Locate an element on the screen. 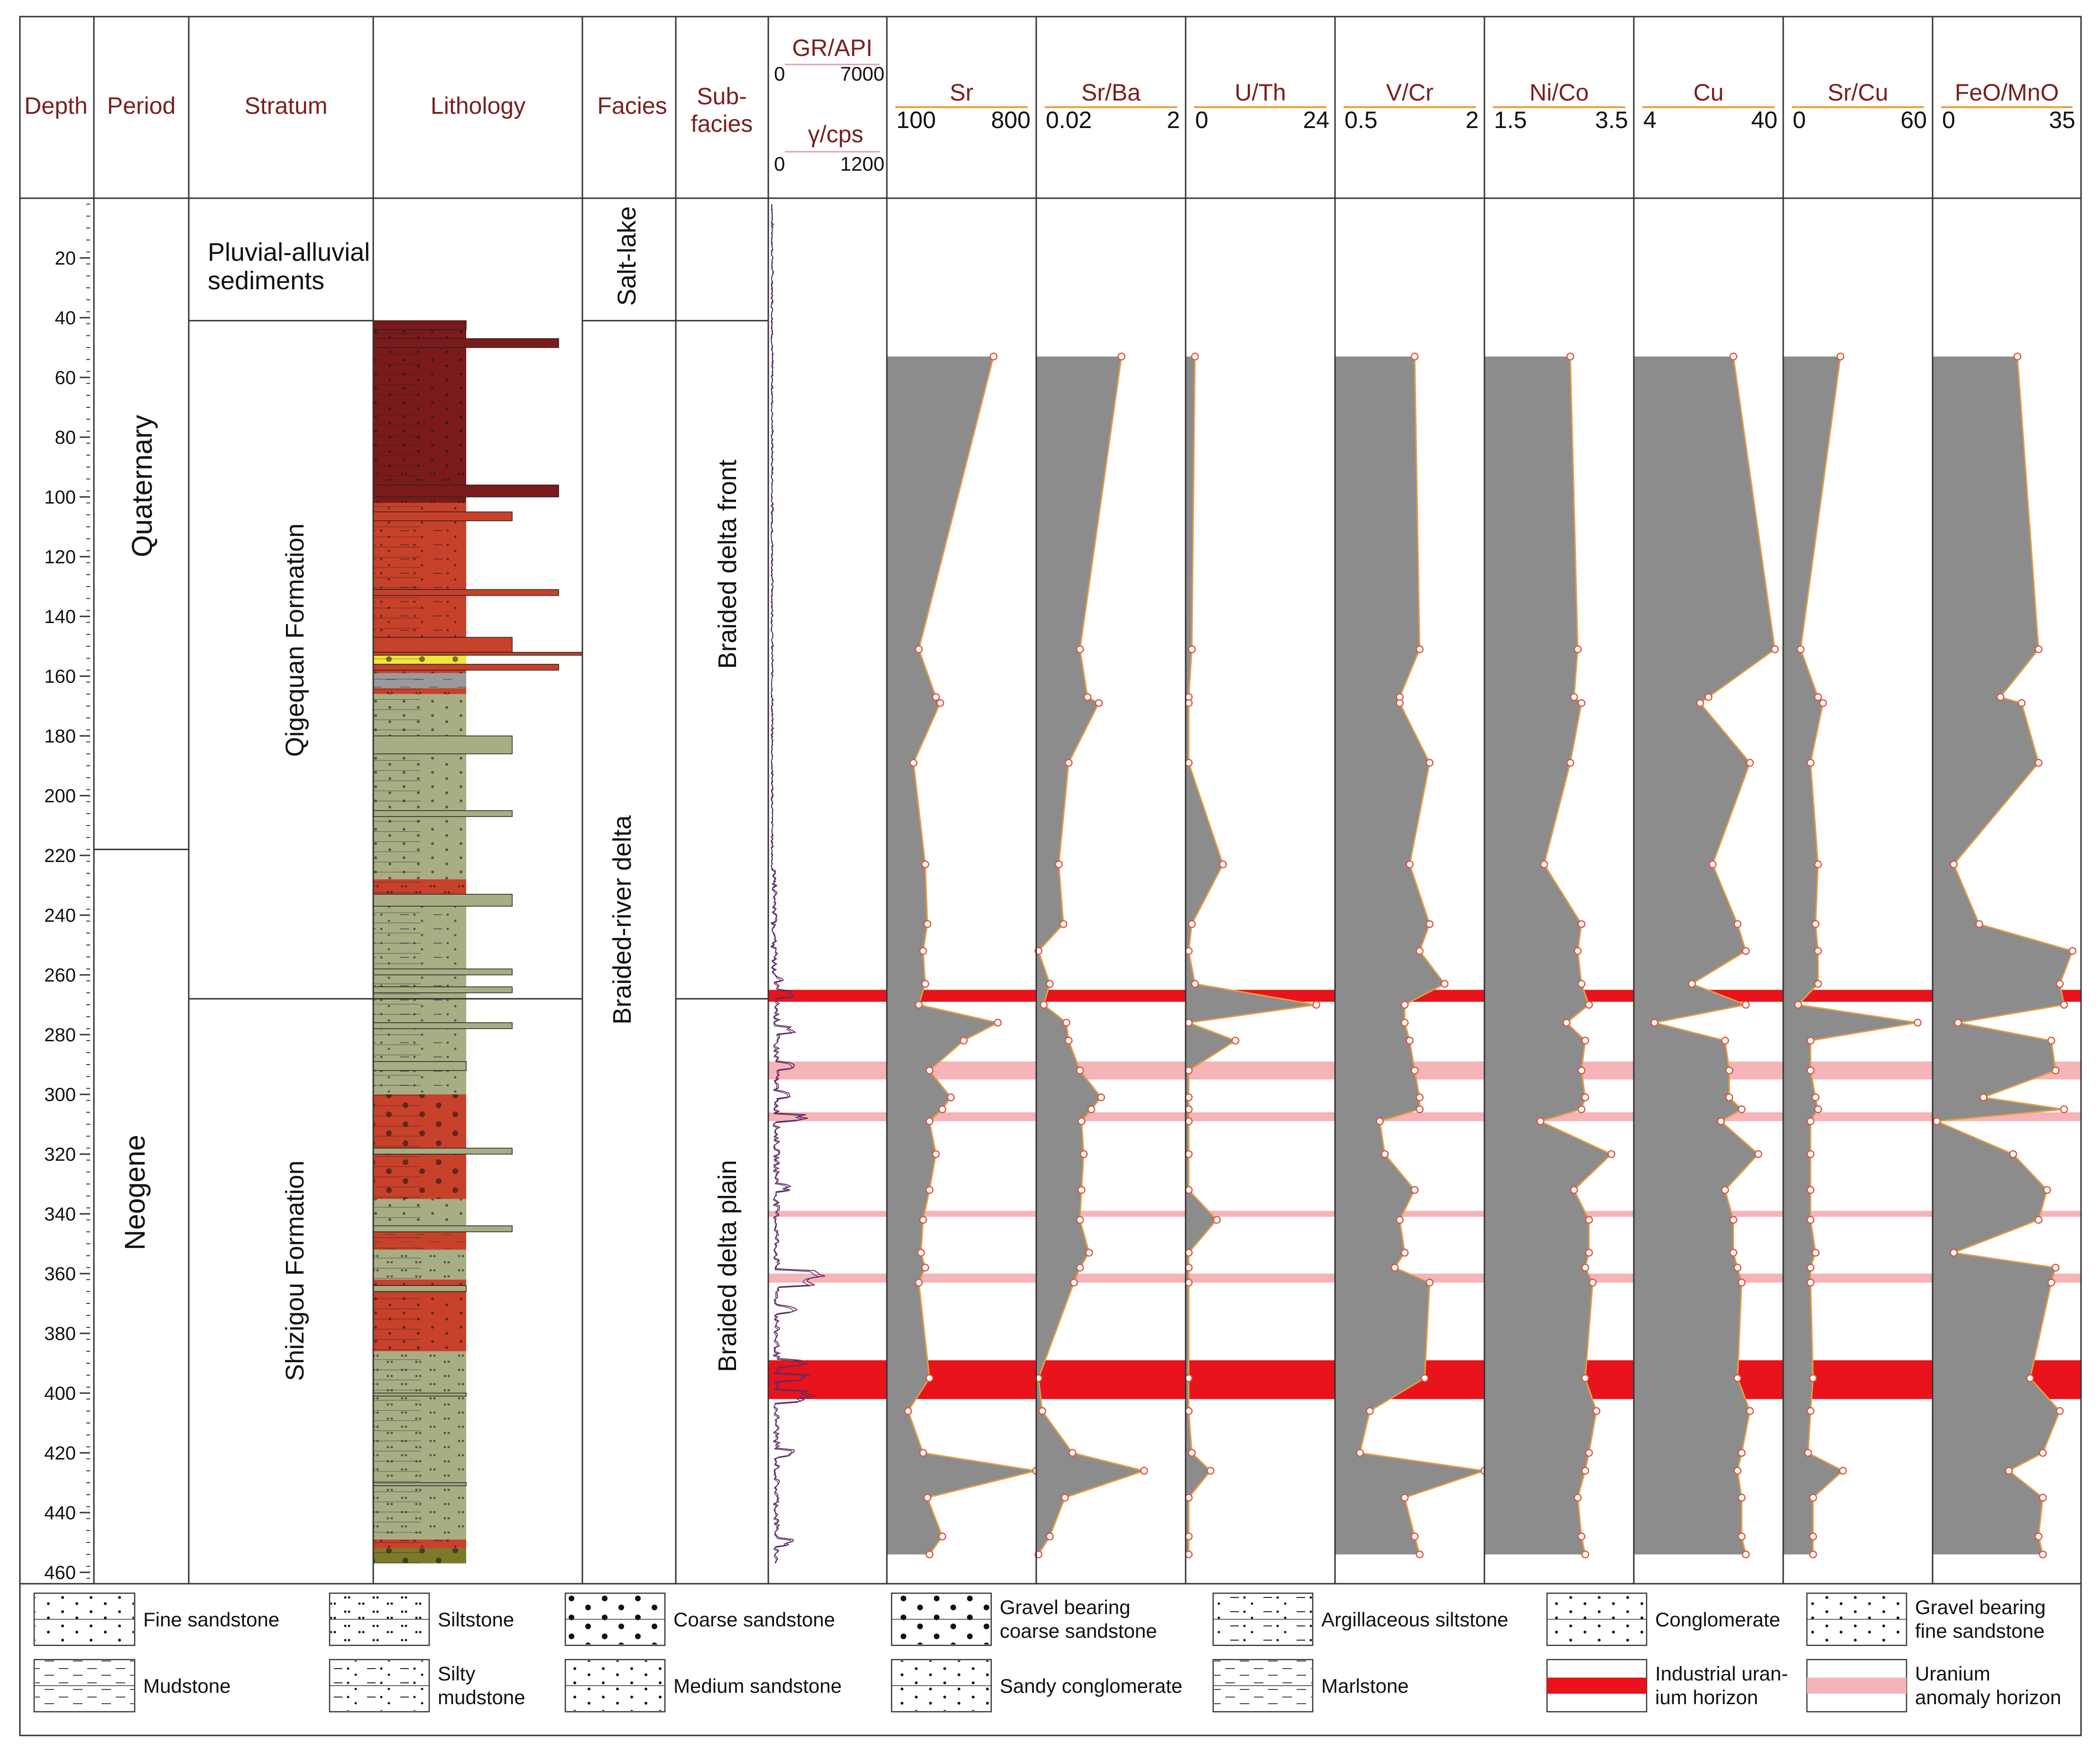 Image resolution: width=2100 pixels, height=1753 pixels. track-min: 100 is located at coordinates (916, 120).